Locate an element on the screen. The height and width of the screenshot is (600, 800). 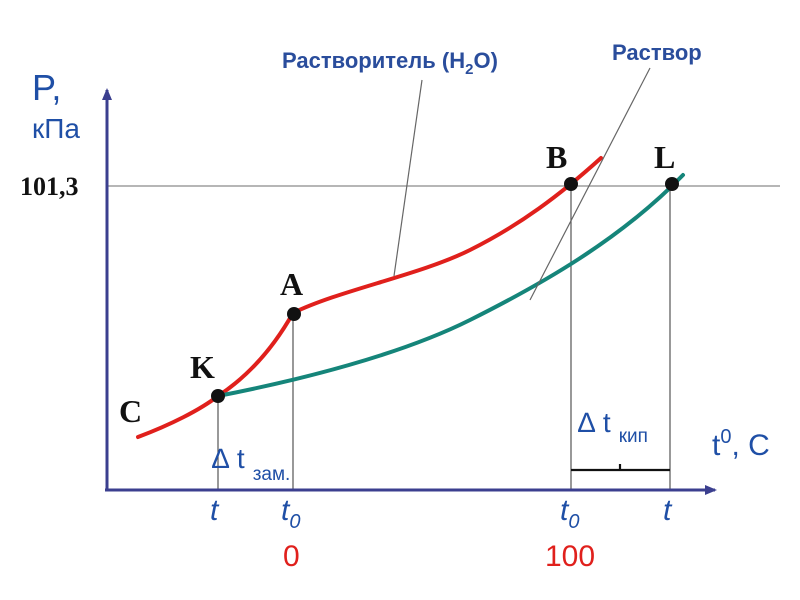
point-k is located at coordinates (218, 396).